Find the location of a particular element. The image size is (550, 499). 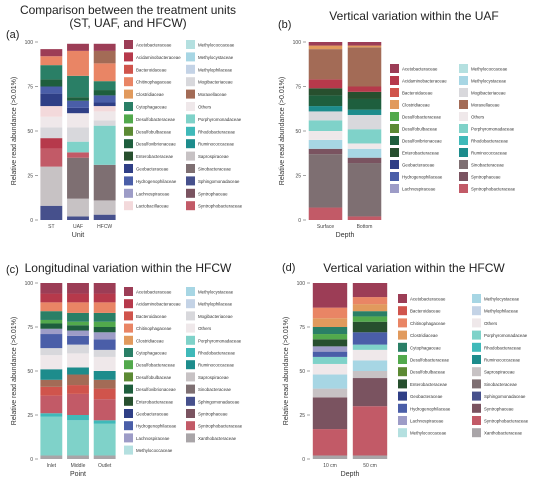

legend-label: Geobacteraceae is located at coordinates (426, 396).